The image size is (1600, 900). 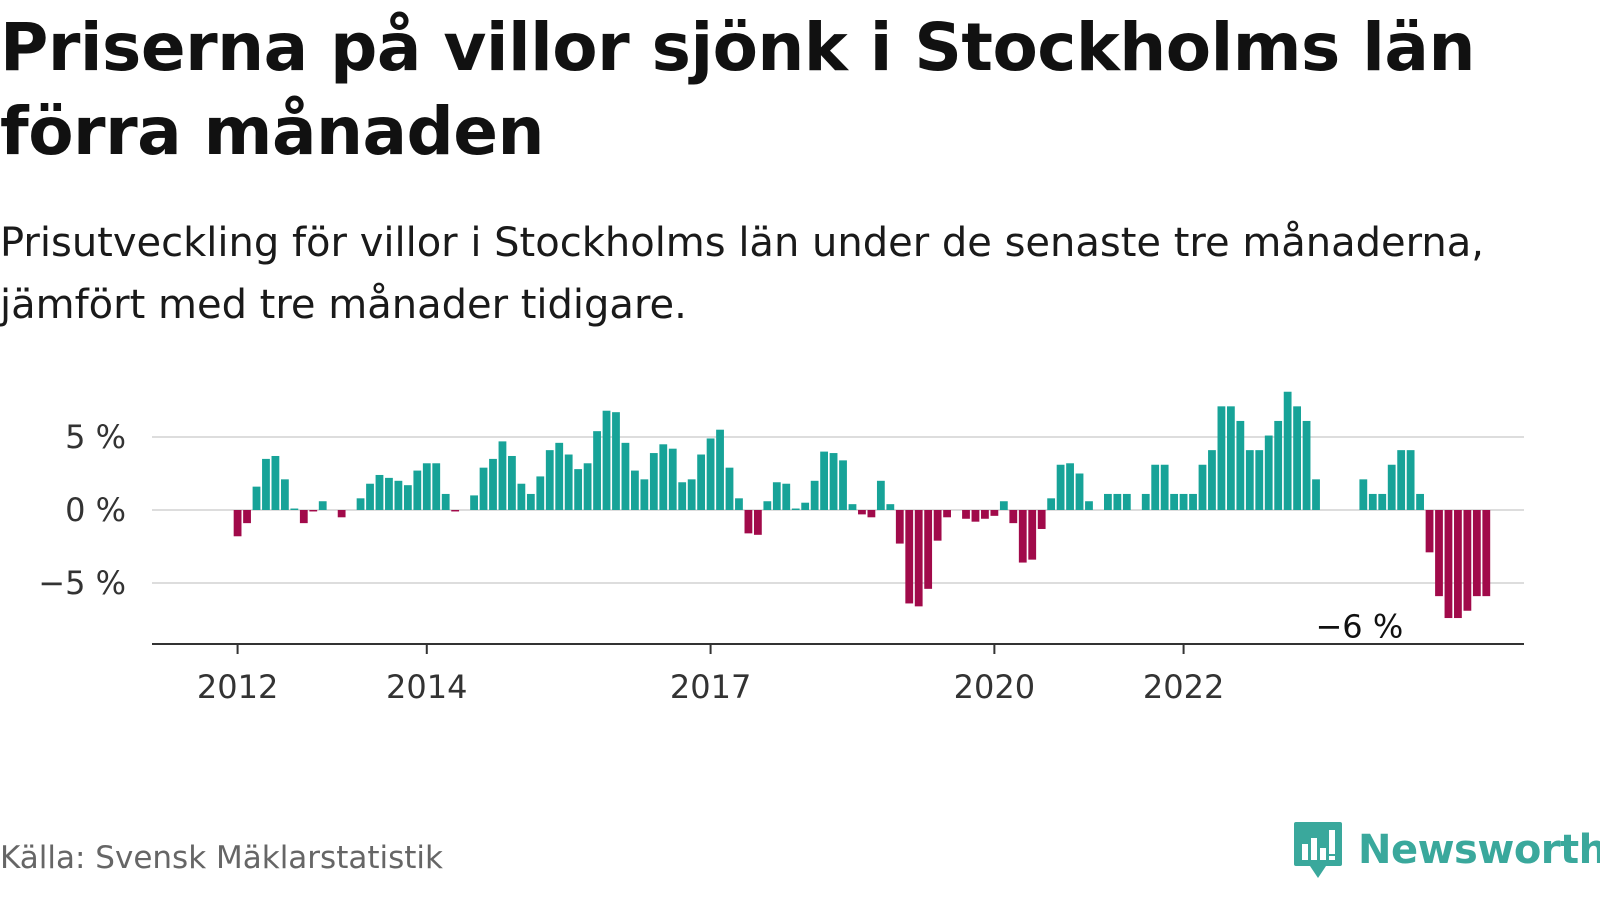 I want to click on x-tick-label: 2020, so click(x=994, y=687).